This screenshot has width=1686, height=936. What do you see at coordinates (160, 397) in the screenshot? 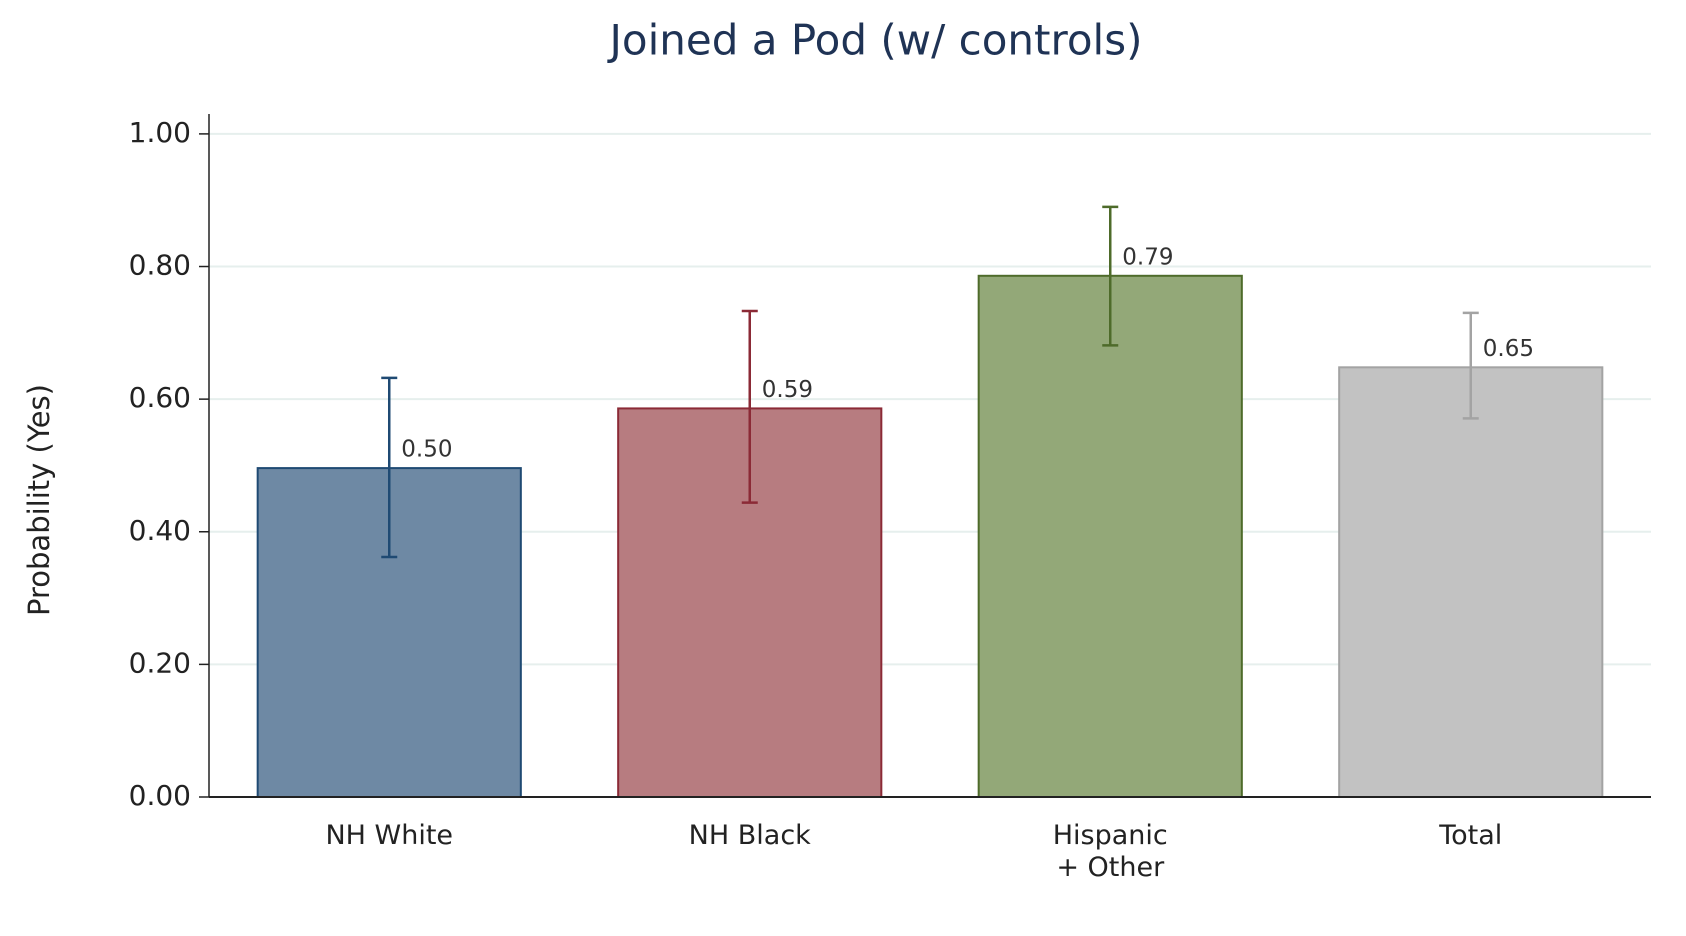
I see `y-tick-label: 0.60` at bounding box center [160, 397].